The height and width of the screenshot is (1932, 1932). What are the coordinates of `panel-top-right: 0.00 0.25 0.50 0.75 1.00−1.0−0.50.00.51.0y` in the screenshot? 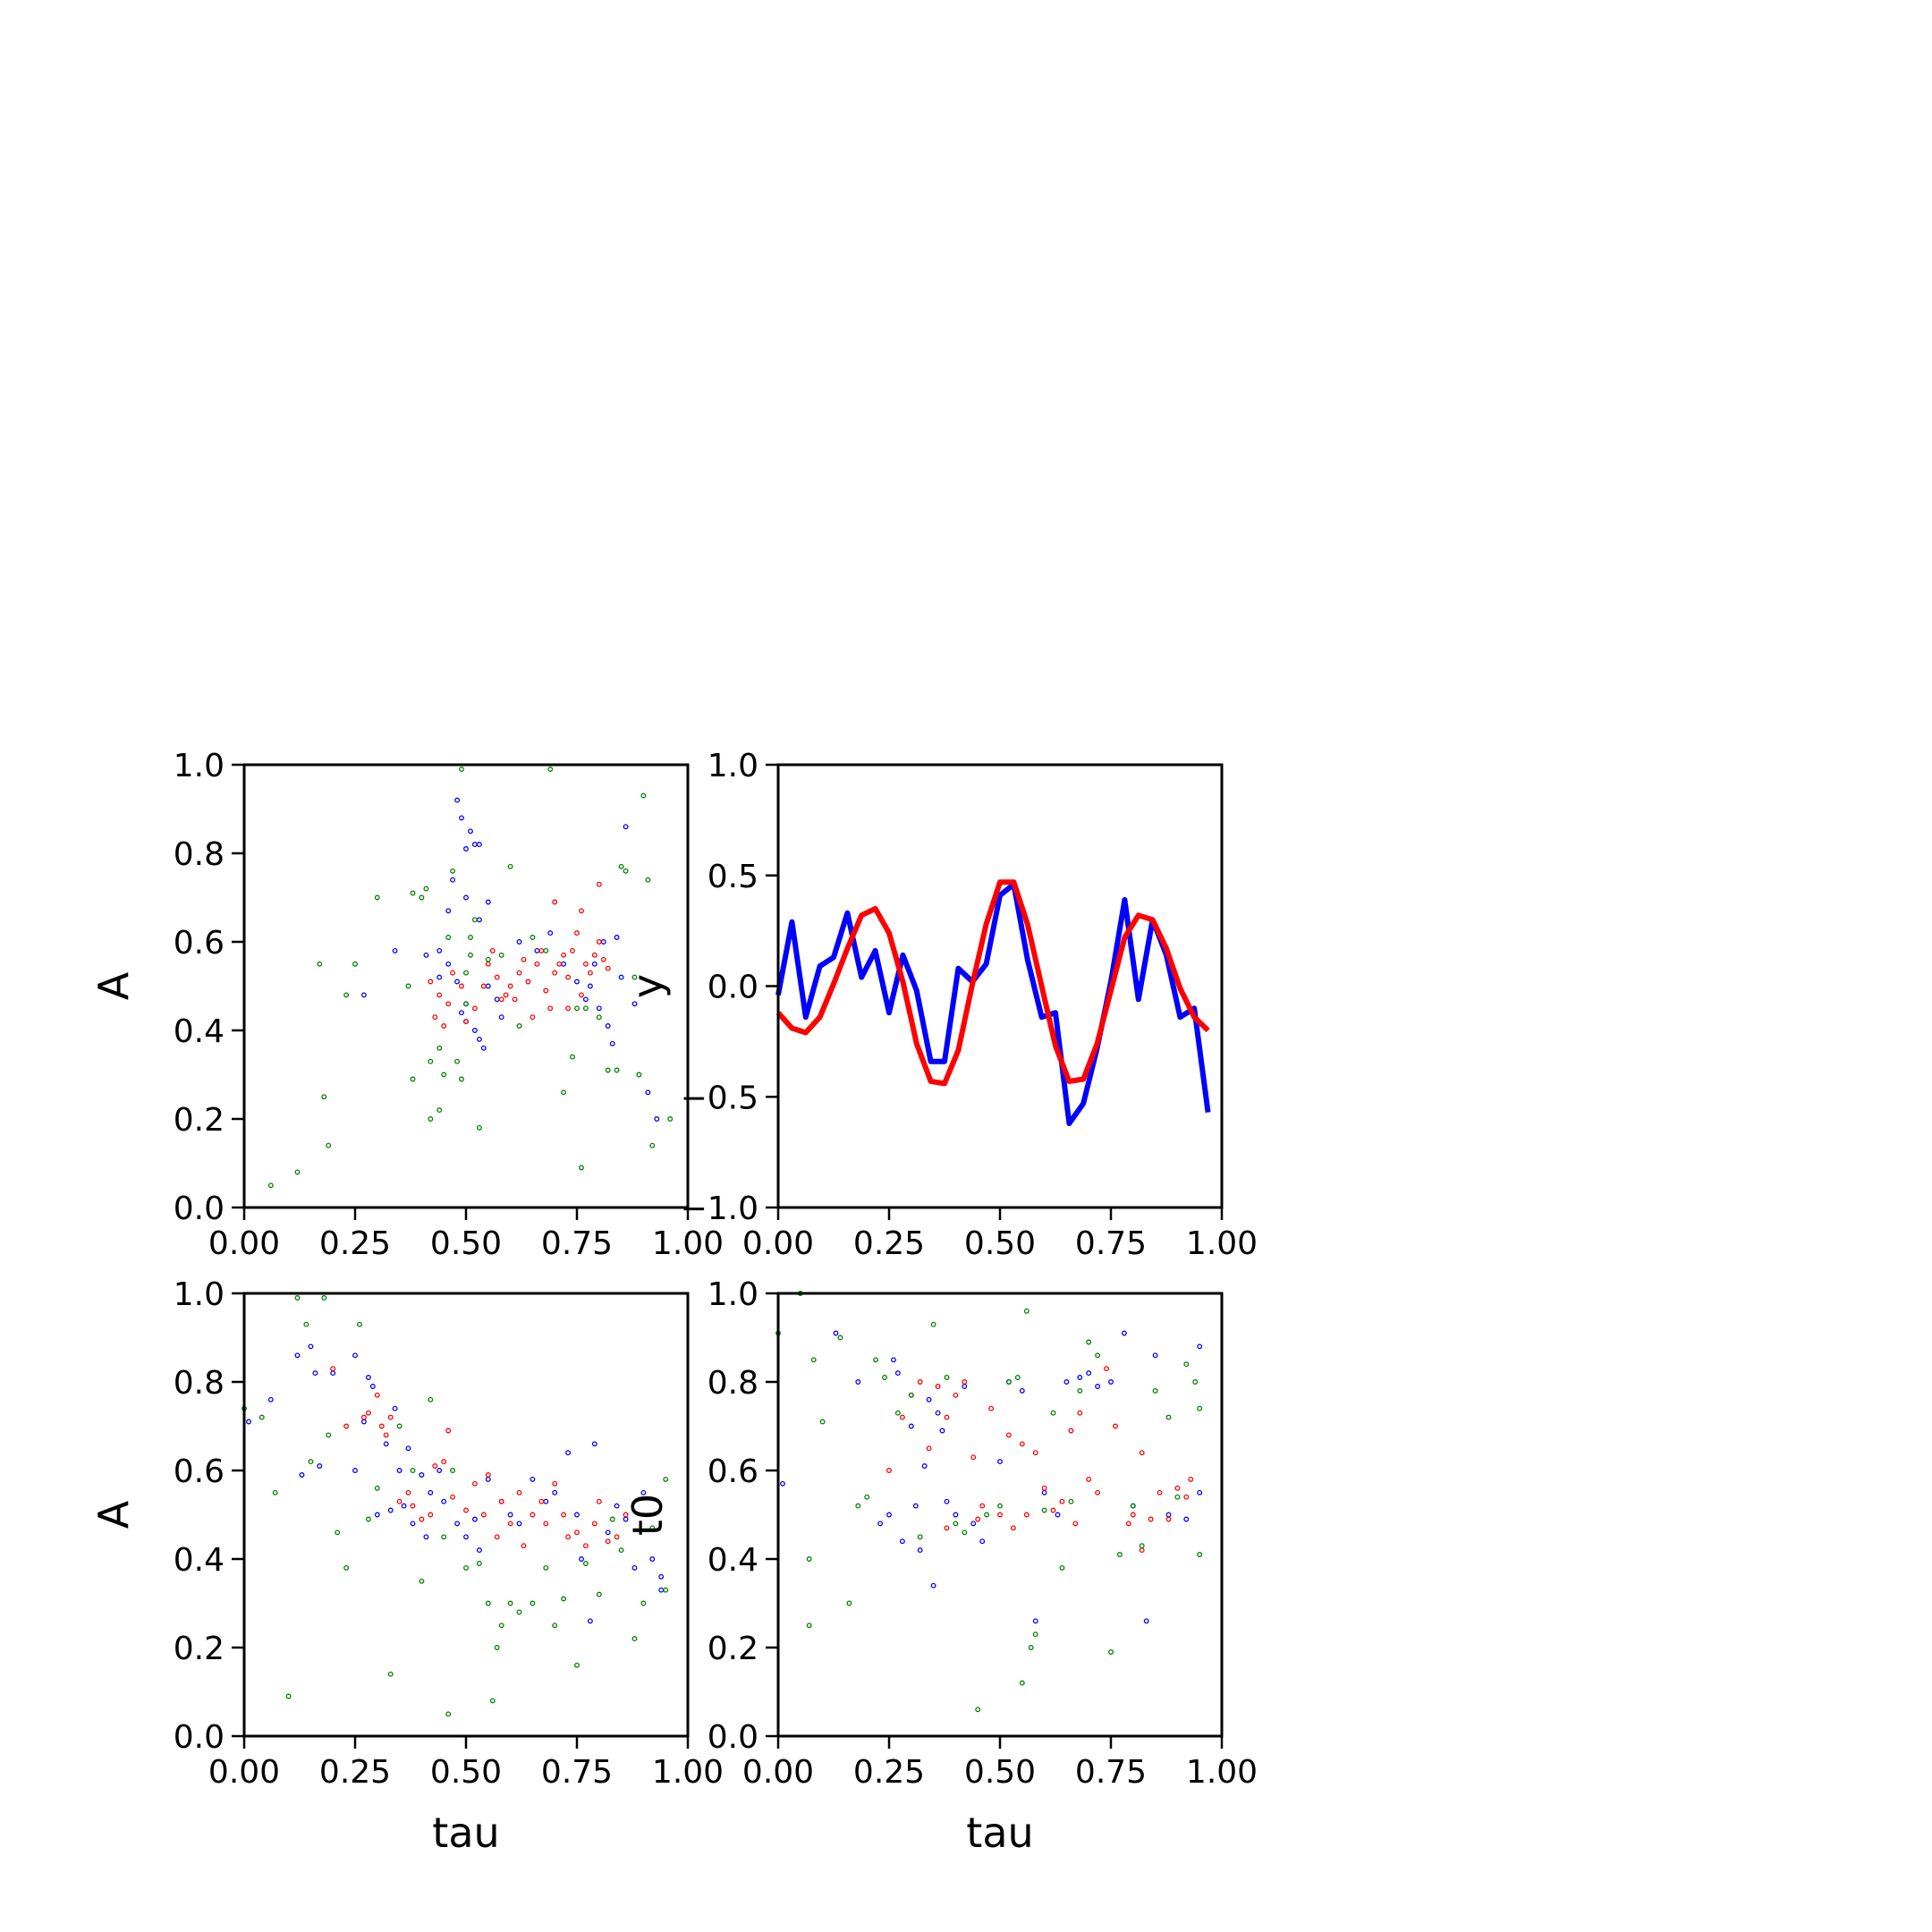 It's located at (940, 1005).